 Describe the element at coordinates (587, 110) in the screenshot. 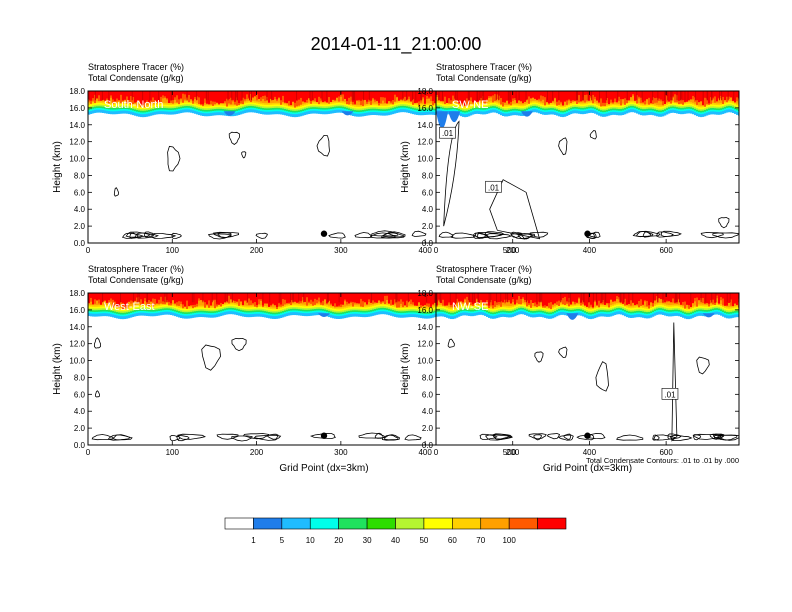

I see `tracer-field` at that location.